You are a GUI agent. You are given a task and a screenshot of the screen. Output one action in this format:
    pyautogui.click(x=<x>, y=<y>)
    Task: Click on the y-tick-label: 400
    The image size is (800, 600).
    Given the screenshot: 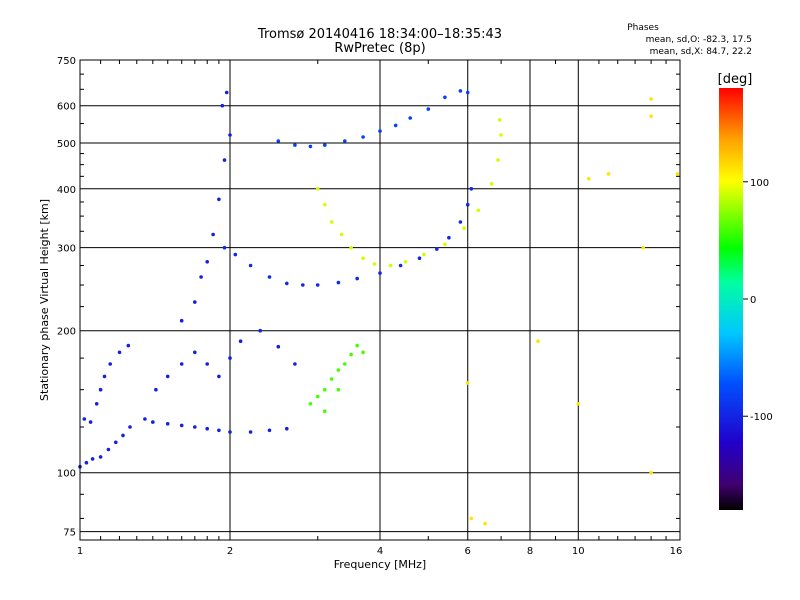 What is the action you would take?
    pyautogui.click(x=66, y=190)
    